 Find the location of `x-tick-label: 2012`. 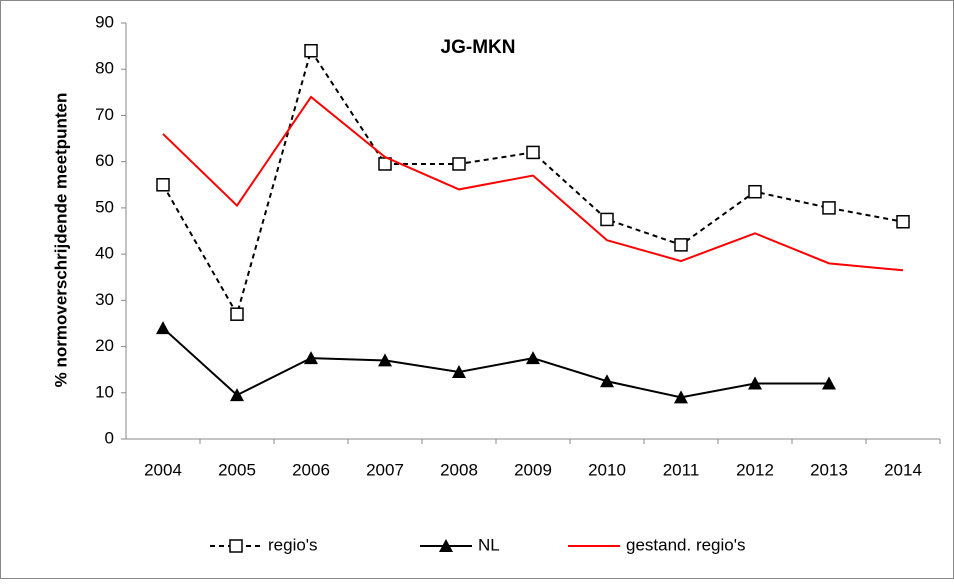

x-tick-label: 2012 is located at coordinates (755, 469).